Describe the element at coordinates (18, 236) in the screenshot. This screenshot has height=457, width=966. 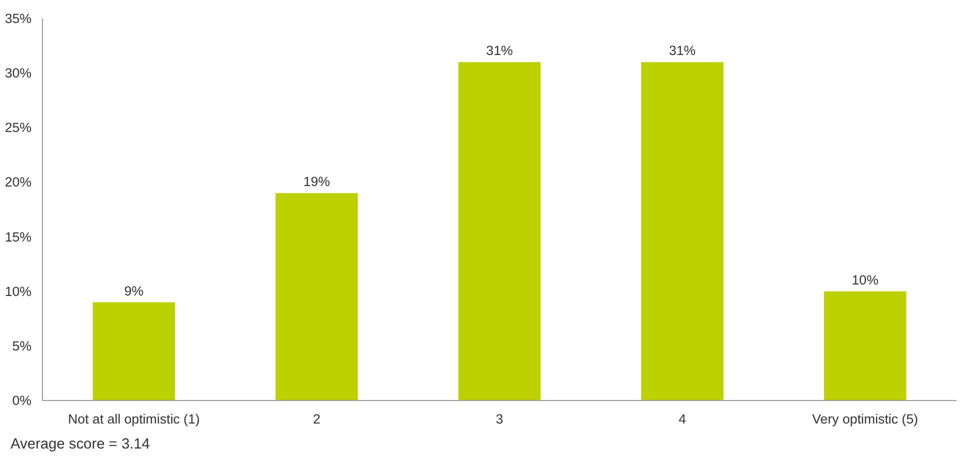
I see `y-tick-label: 15%` at that location.